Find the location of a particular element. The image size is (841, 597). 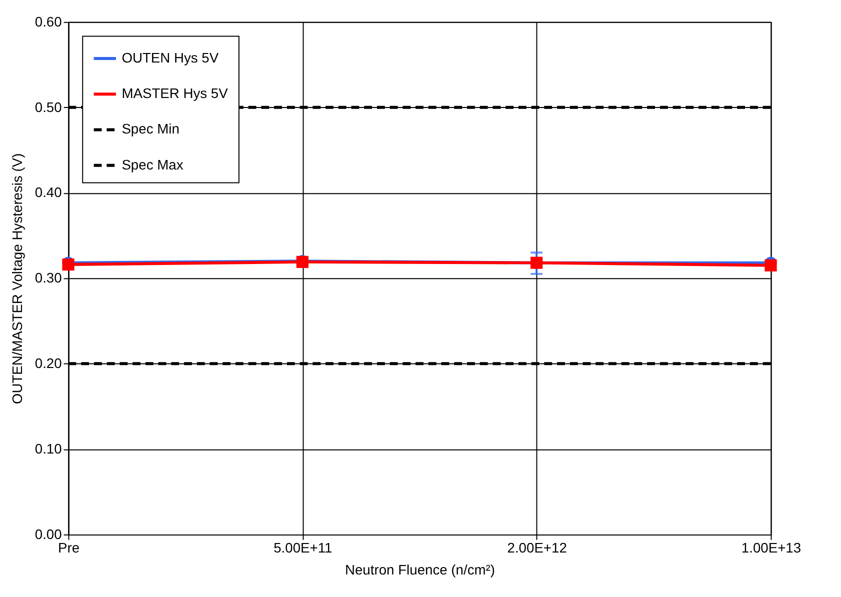

y-axis-title: OUTEN/MASTER Voltage Hysteresis (V) is located at coordinates (17, 278).